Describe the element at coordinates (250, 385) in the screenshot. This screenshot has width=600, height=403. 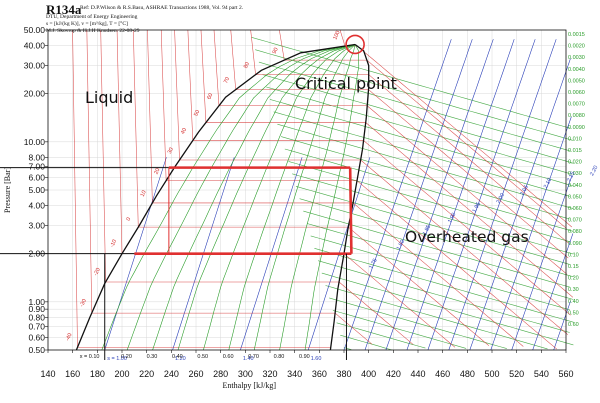
I see `x-axis-label: Enthalpy [kJ/kg]` at that location.